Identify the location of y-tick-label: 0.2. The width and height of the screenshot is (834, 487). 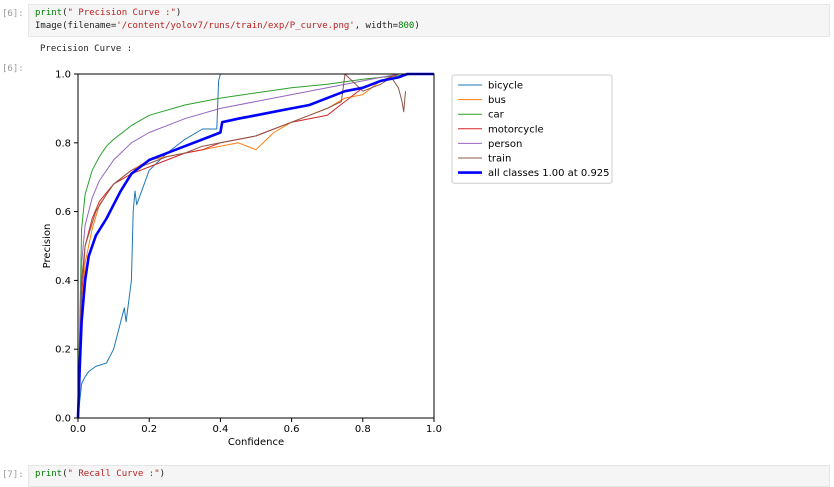
(63, 350).